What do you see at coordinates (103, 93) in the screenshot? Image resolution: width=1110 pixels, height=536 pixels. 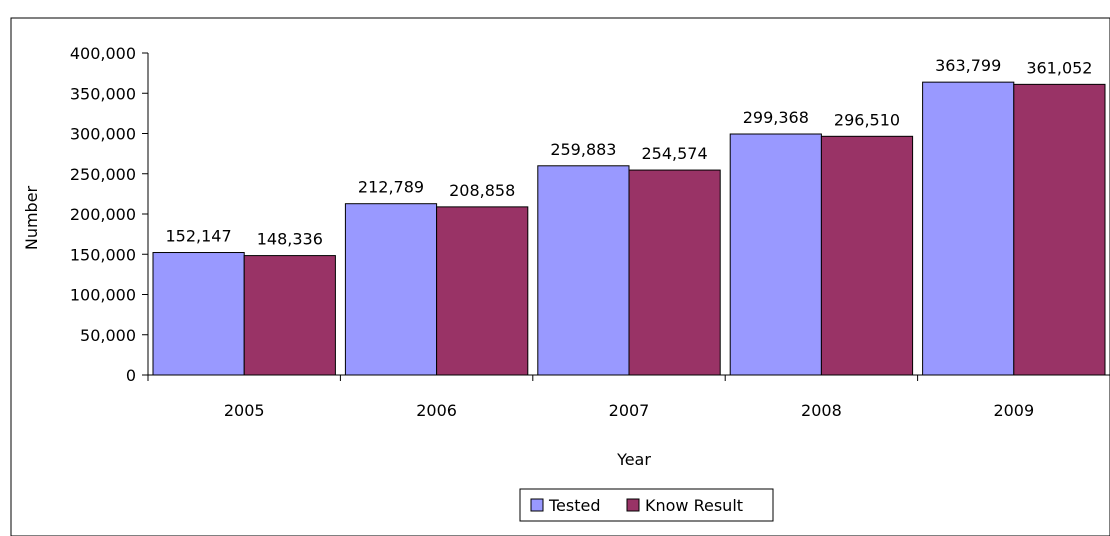 I see `y-tick-label: 350,000` at bounding box center [103, 93].